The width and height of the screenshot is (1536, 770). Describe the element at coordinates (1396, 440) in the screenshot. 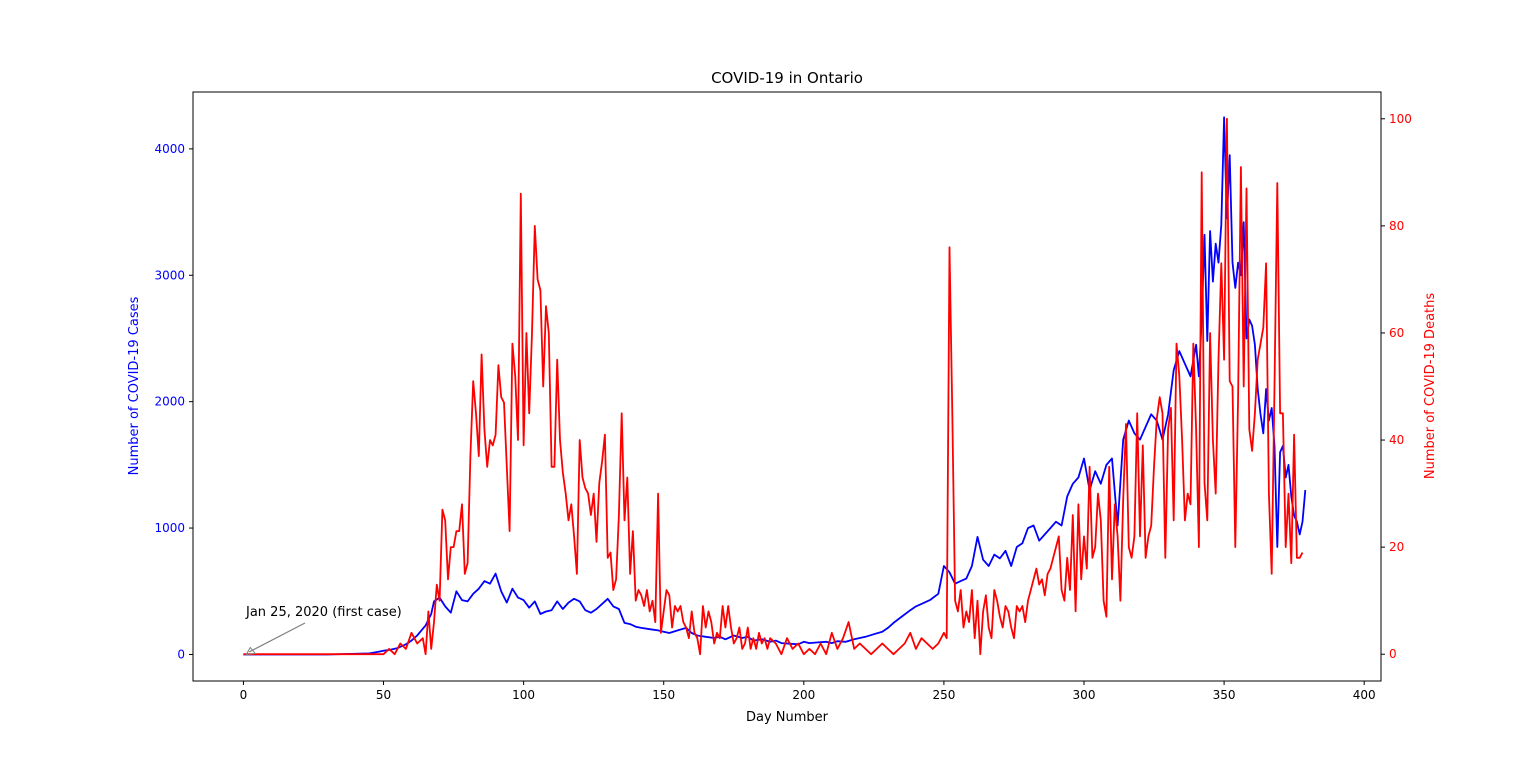

I see `y-right-tick-label: 40` at that location.